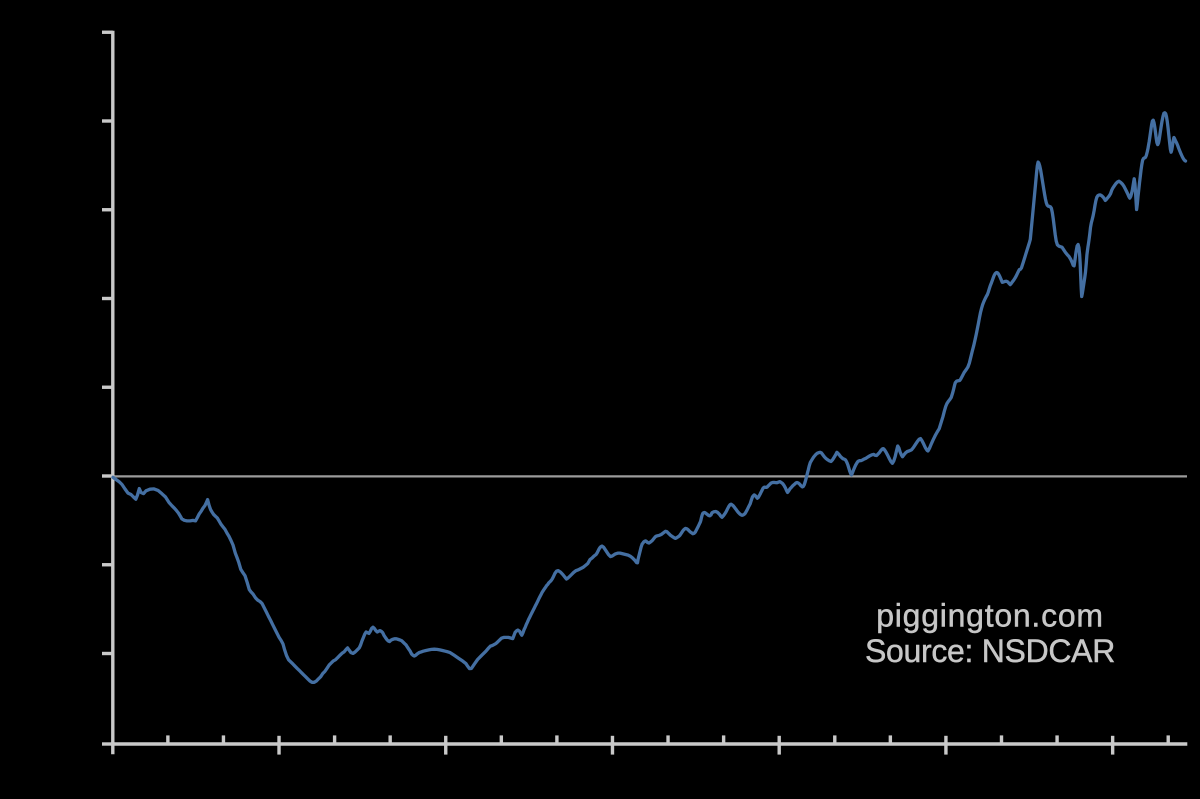 This screenshot has height=799, width=1200. I want to click on svg-text: piggington.com, so click(990, 616).